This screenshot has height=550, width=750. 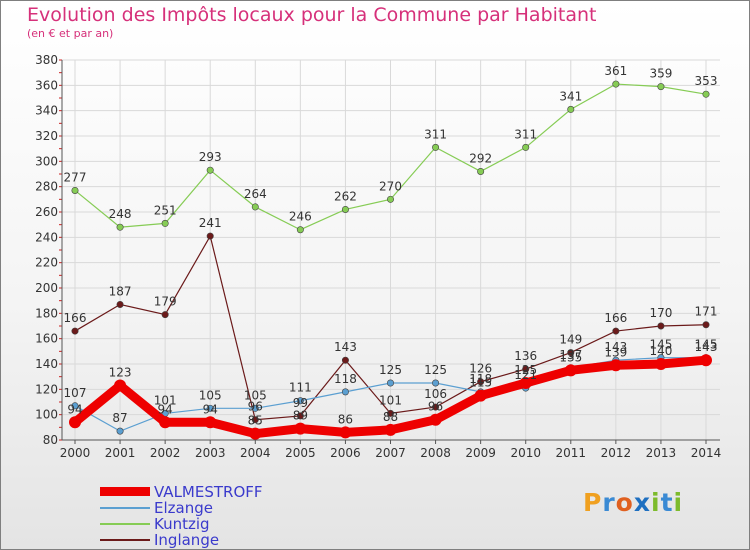 I want to click on data-label-kuntzig-2003: 293, so click(x=210, y=157).